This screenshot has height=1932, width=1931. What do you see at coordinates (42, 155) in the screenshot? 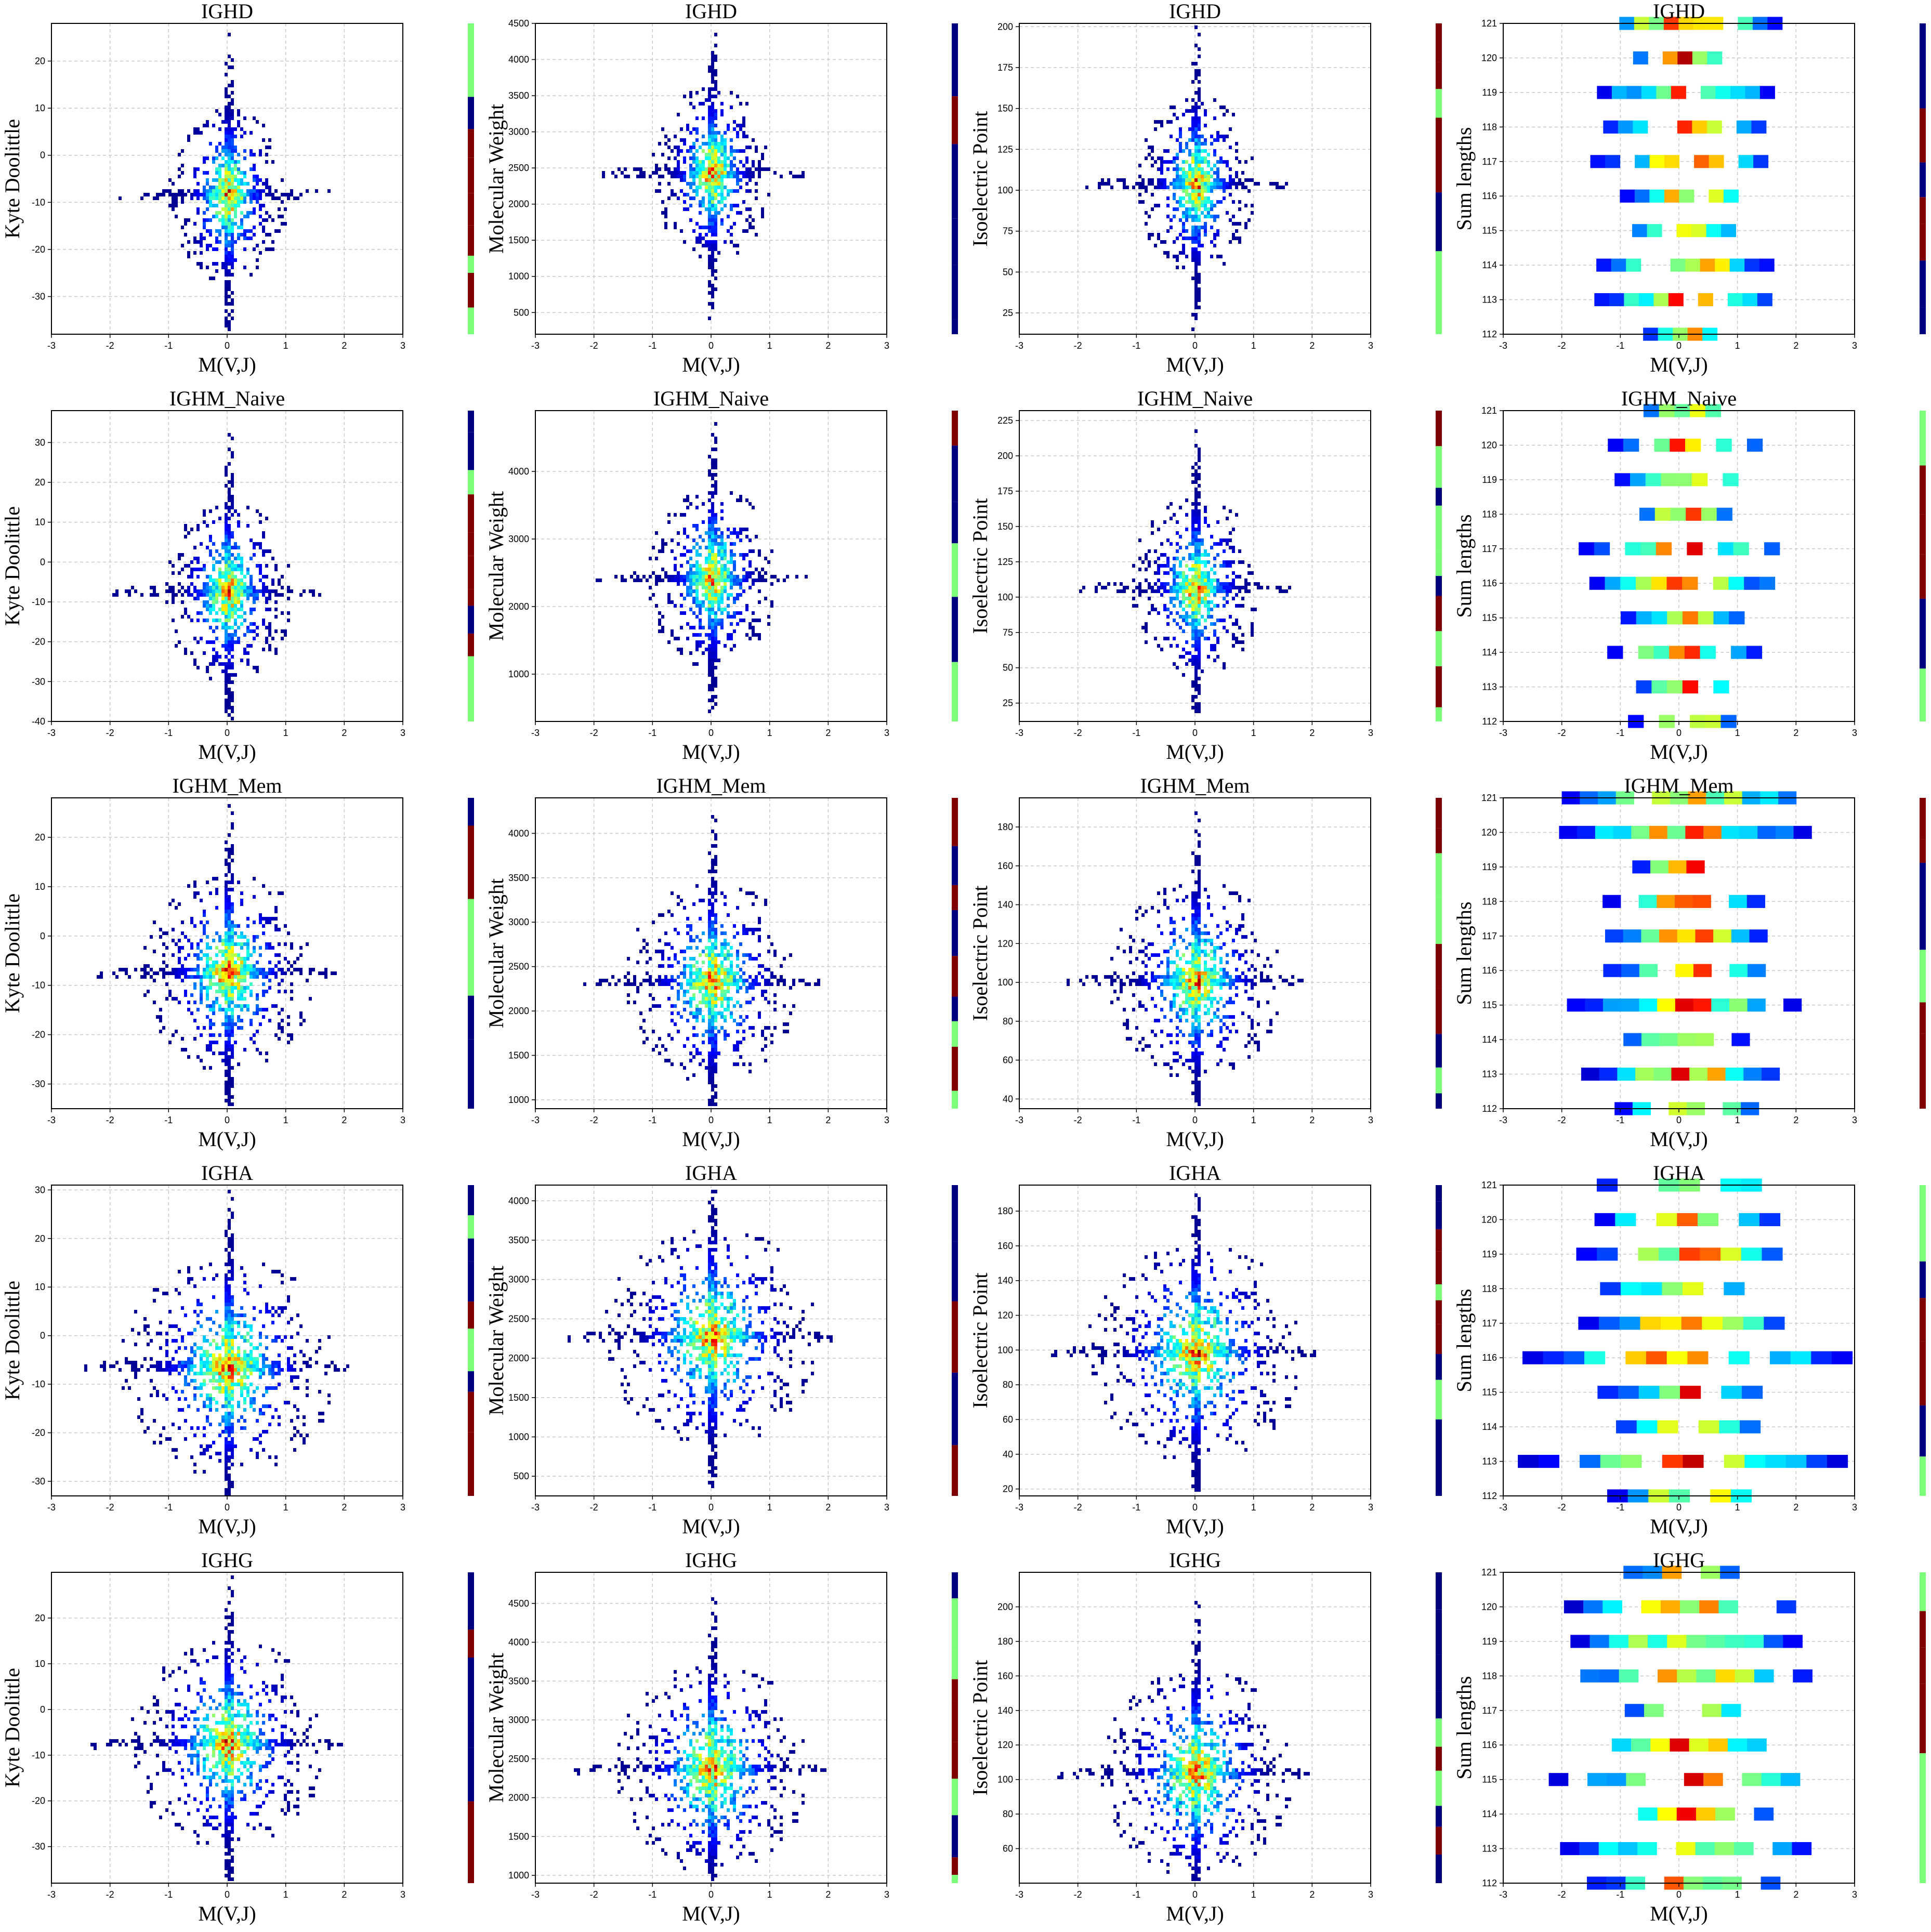
I see `y-tick-label: 0` at bounding box center [42, 155].